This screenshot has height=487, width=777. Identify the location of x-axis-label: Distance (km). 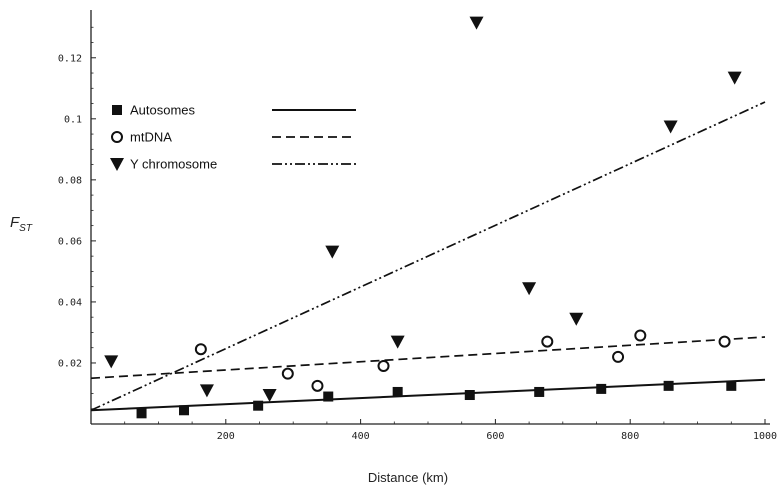
(408, 477).